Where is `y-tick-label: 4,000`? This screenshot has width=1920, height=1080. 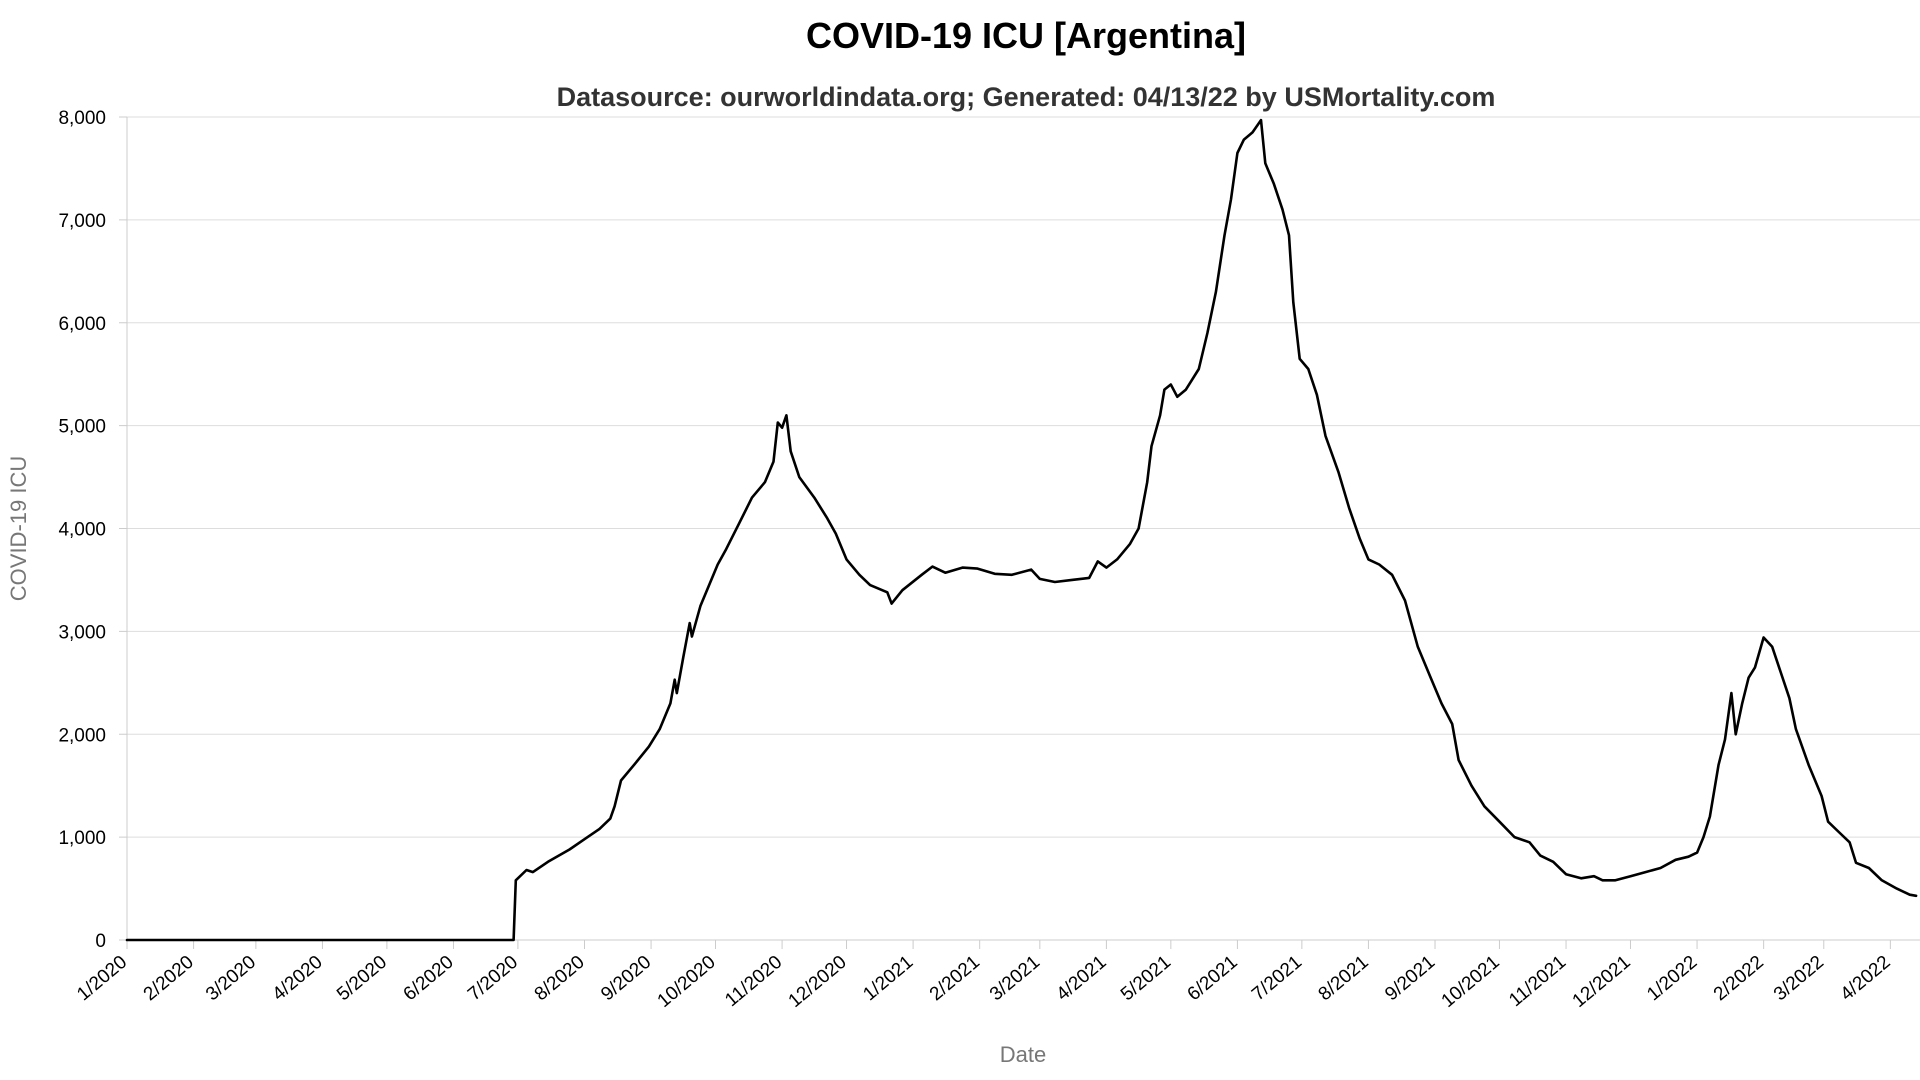
y-tick-label: 4,000 is located at coordinates (82, 530).